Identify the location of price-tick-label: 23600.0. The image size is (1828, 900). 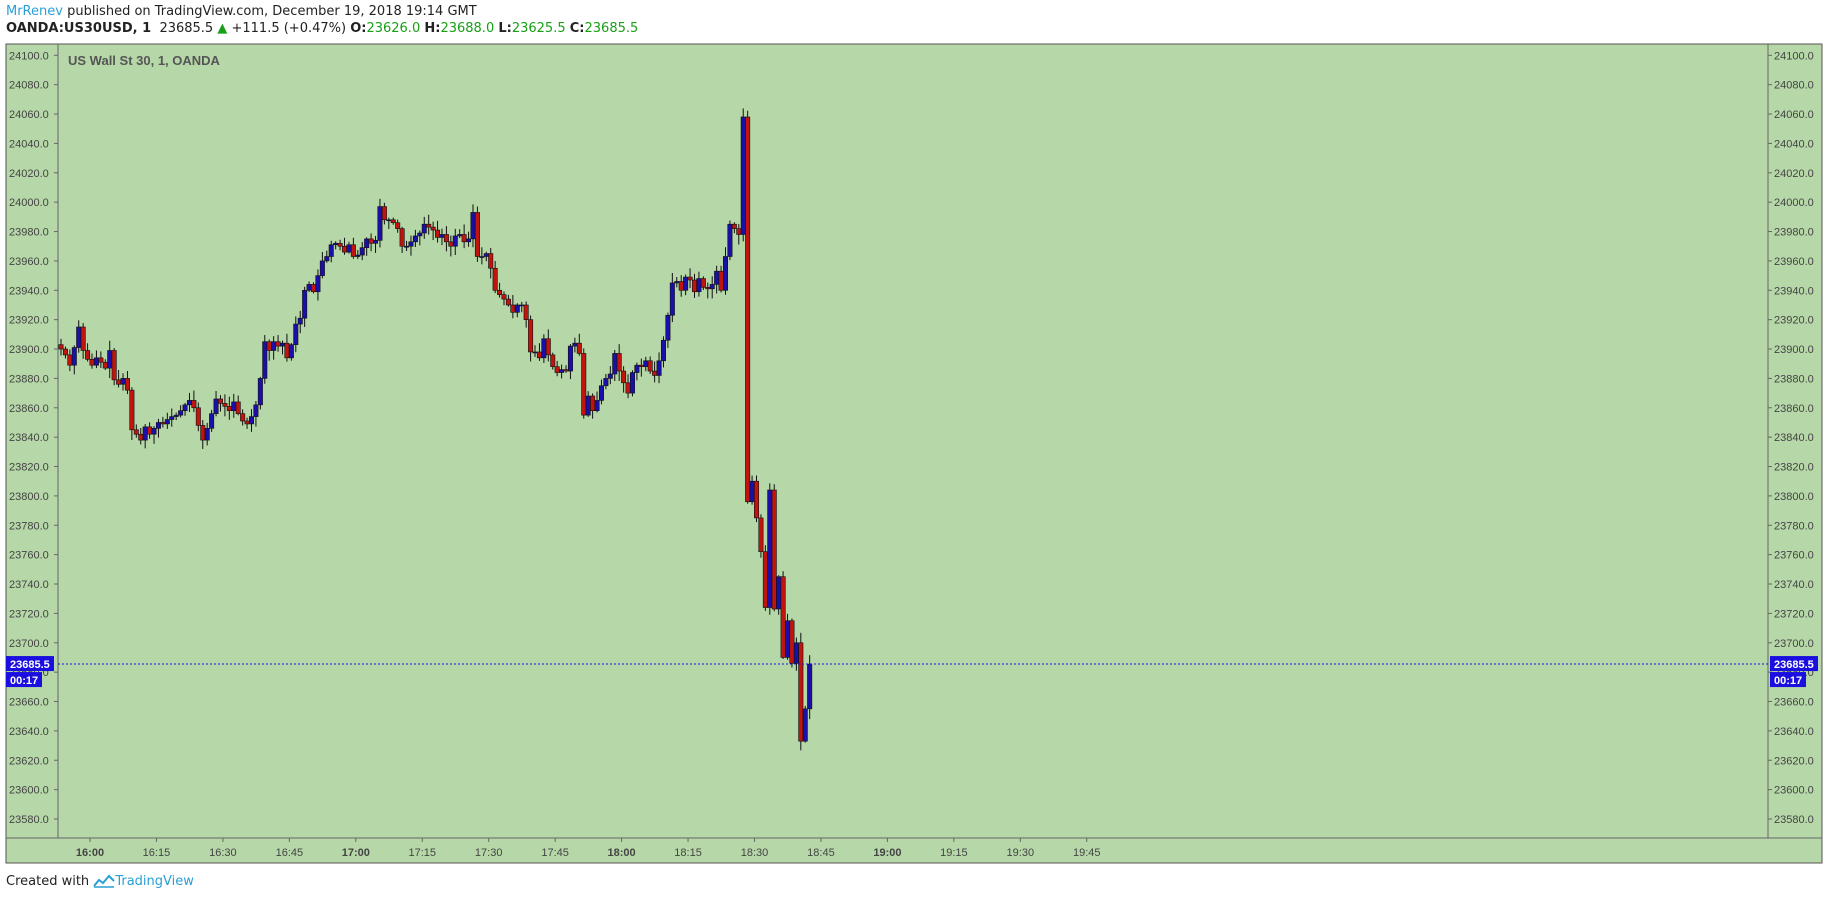
(1794, 791).